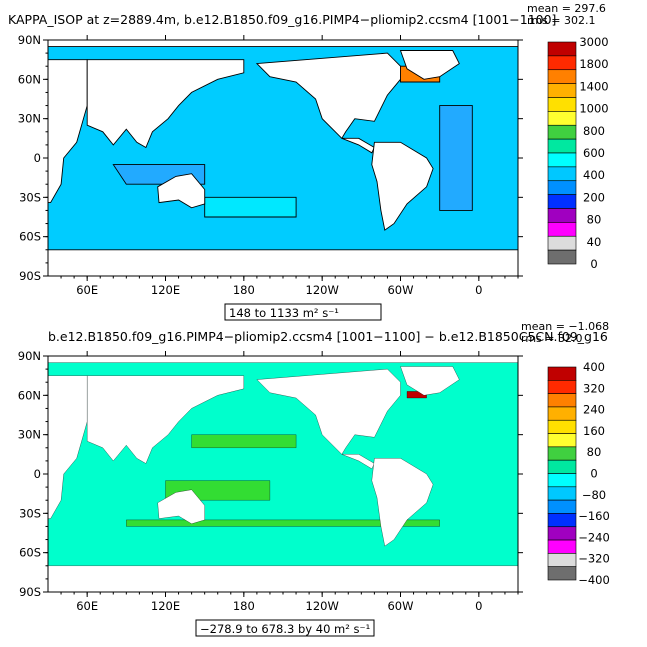 This screenshot has width=647, height=647. Describe the element at coordinates (594, 410) in the screenshot. I see `colorbar-label: 240` at that location.